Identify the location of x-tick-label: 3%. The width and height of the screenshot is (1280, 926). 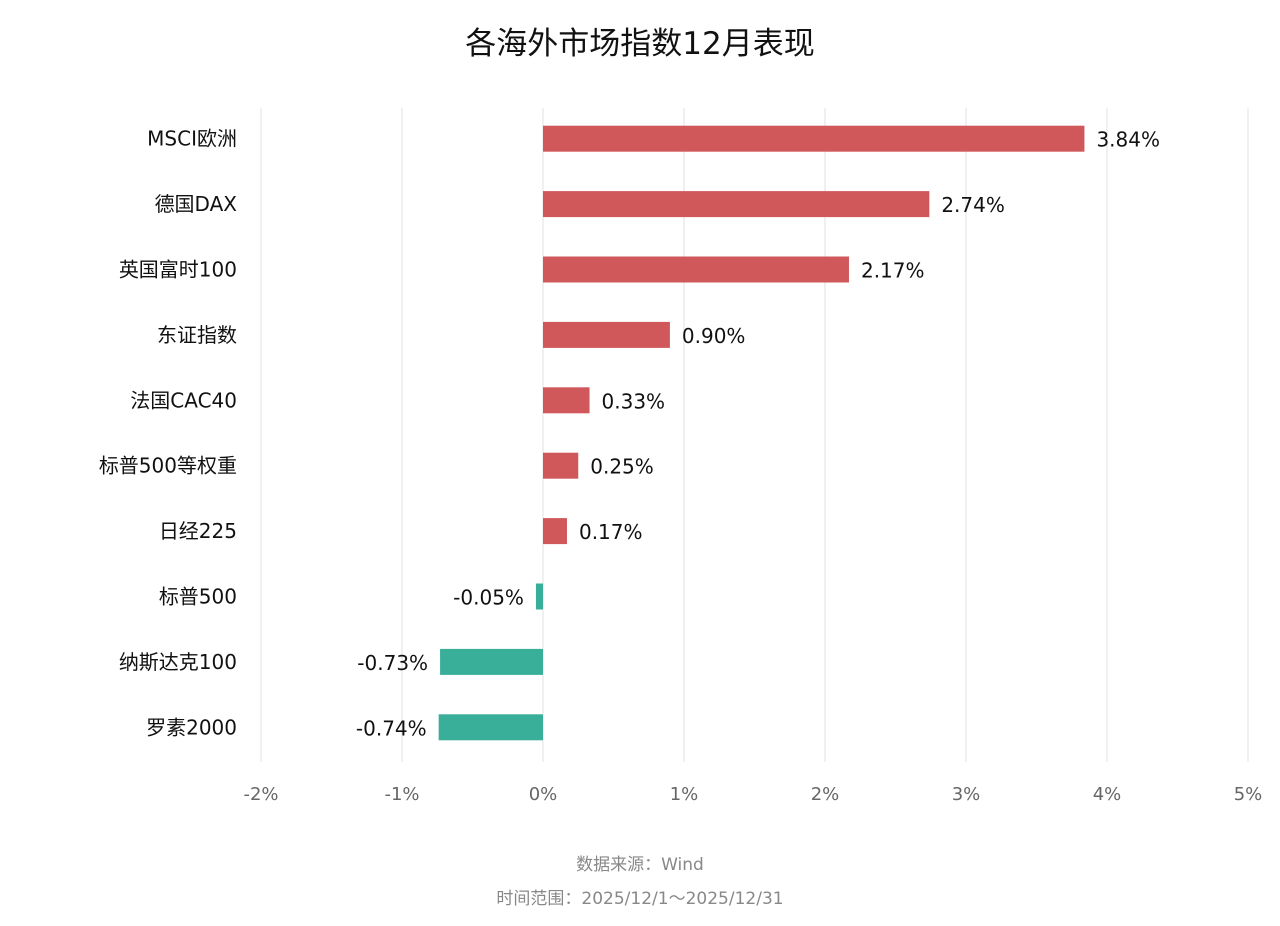
(966, 794).